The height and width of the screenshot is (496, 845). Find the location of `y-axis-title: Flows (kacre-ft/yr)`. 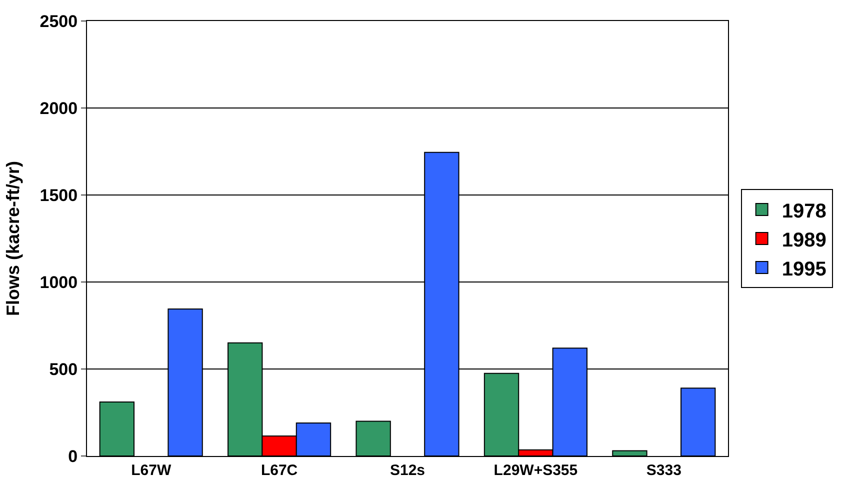

y-axis-title: Flows (kacre-ft/yr) is located at coordinates (12, 238).